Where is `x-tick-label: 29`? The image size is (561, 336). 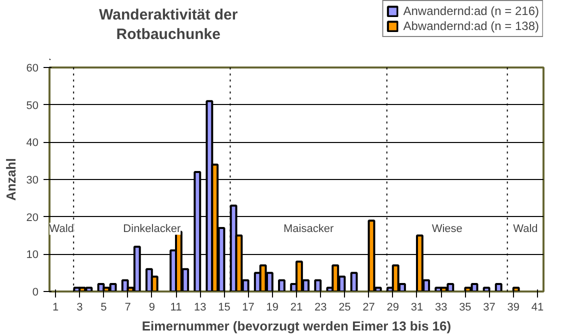
x-tick-label: 29 is located at coordinates (393, 308).